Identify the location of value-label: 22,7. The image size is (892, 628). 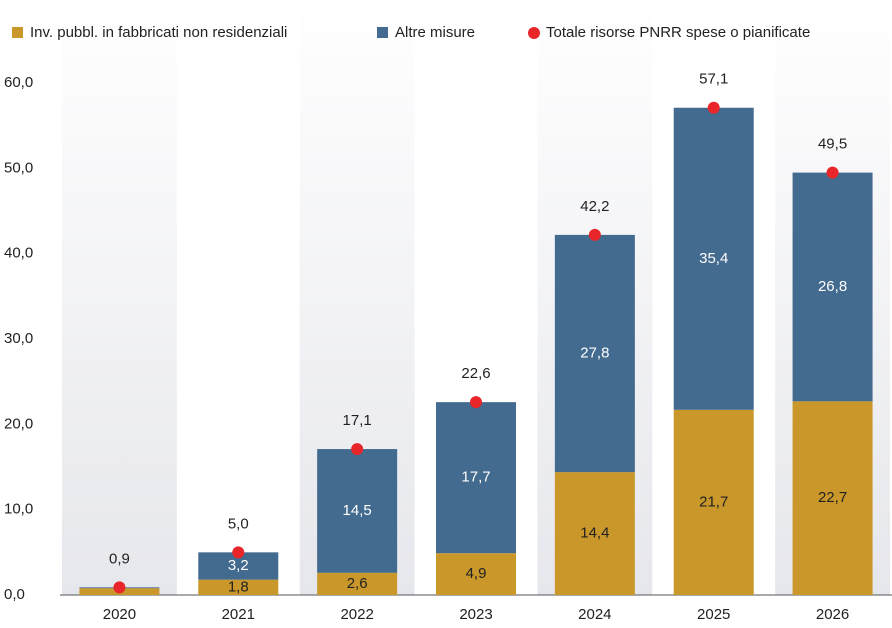
(832, 497).